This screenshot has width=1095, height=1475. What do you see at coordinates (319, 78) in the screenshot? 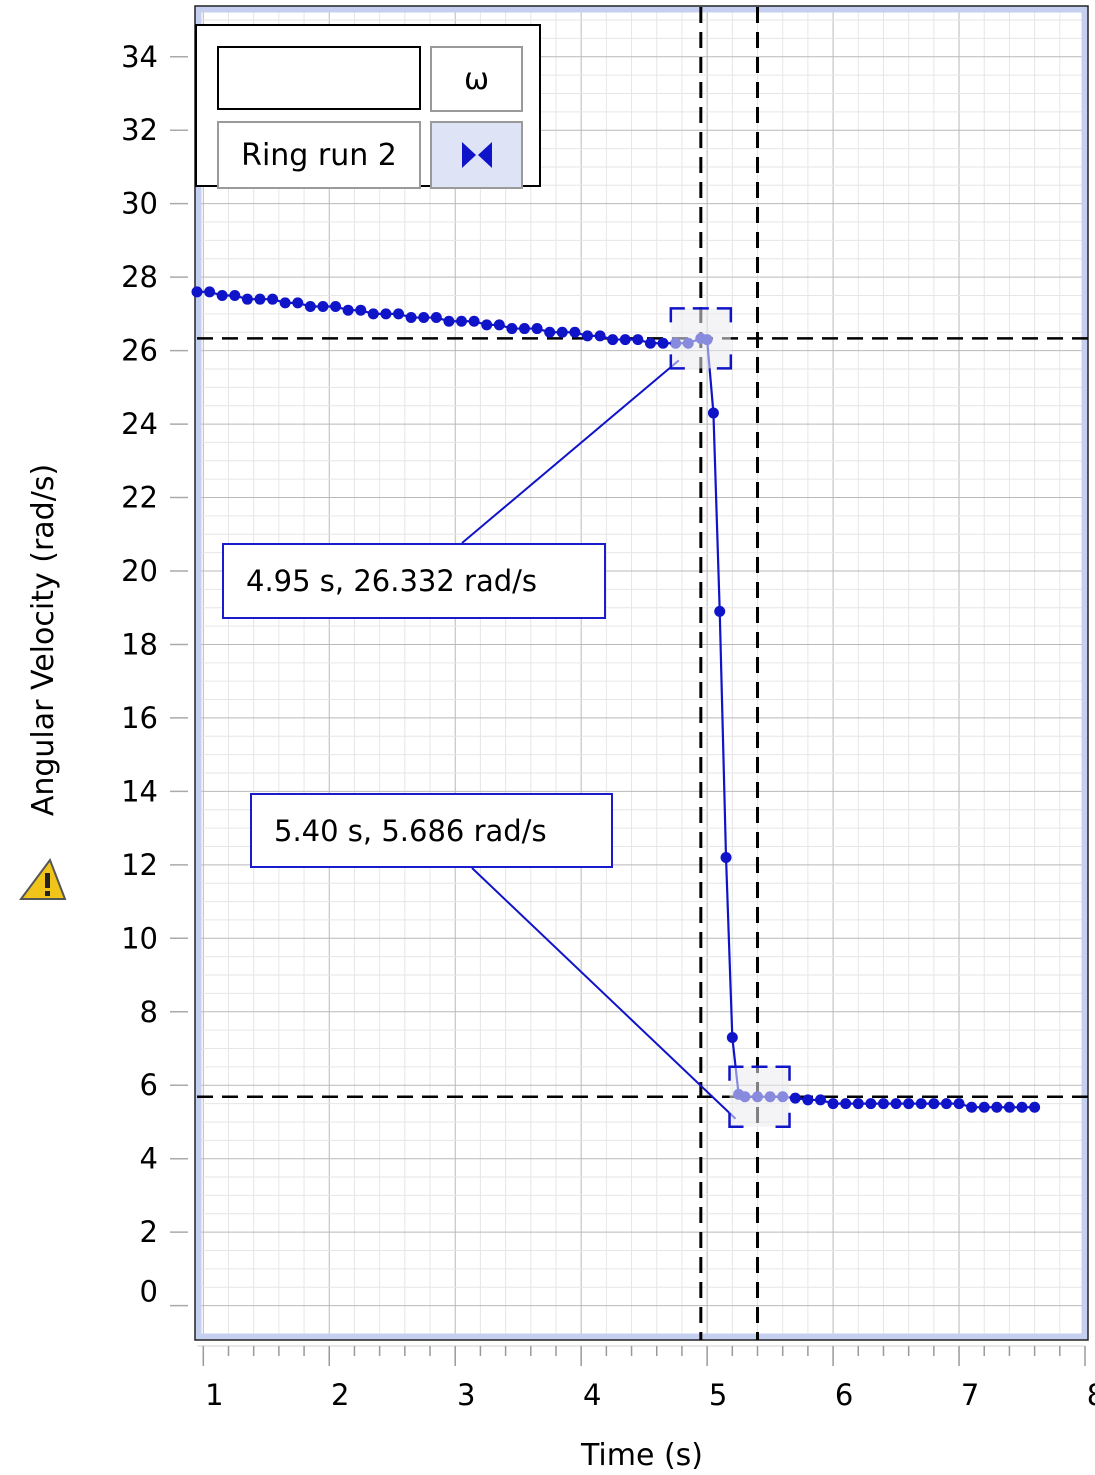
I see `legend-name-input` at bounding box center [319, 78].